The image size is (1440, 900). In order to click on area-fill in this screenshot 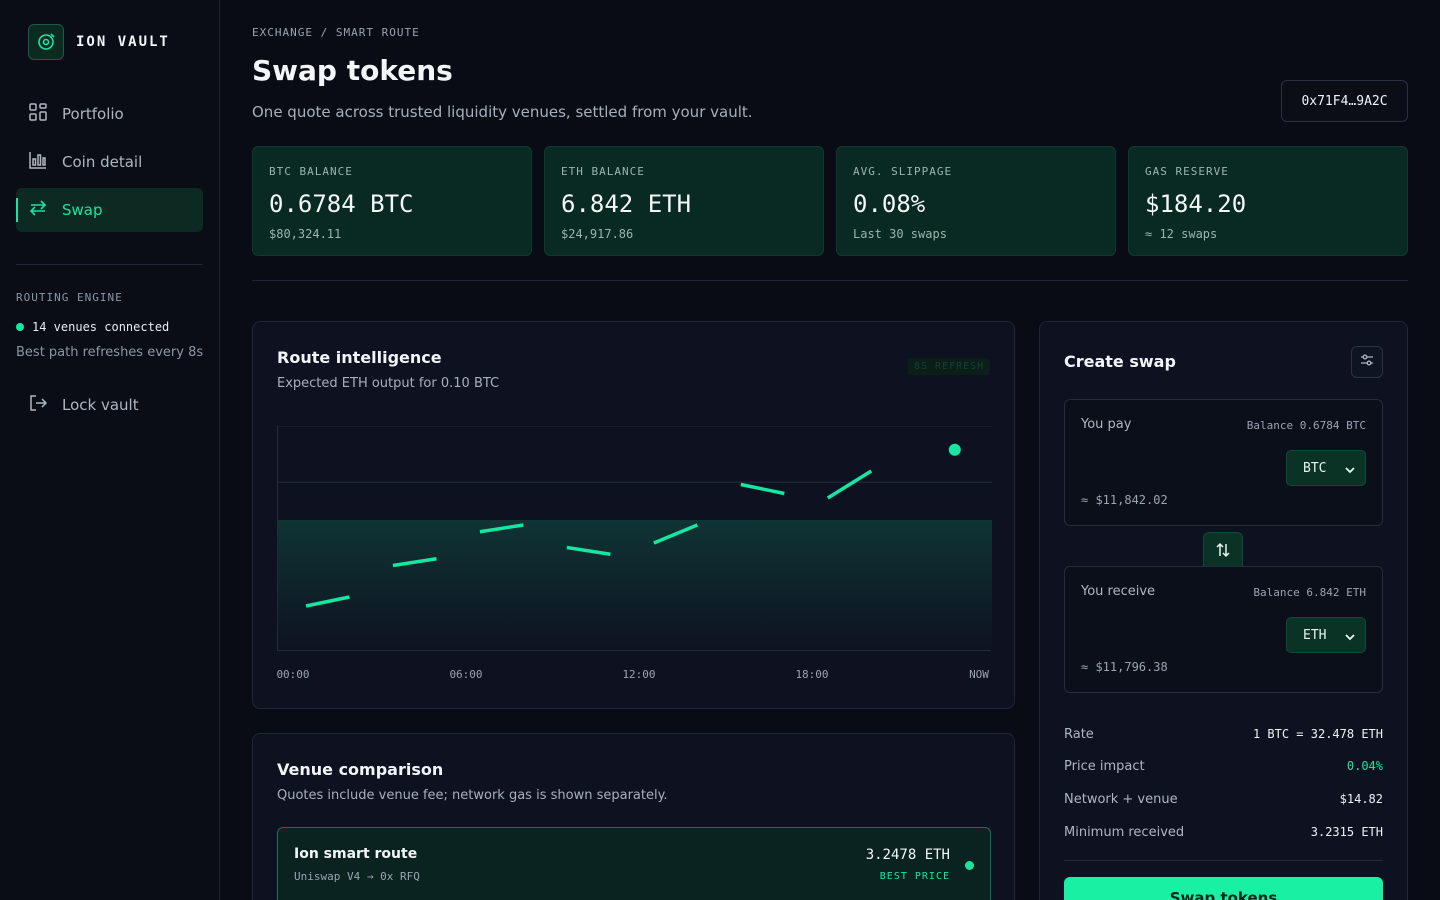, I will do `click(635, 585)`.